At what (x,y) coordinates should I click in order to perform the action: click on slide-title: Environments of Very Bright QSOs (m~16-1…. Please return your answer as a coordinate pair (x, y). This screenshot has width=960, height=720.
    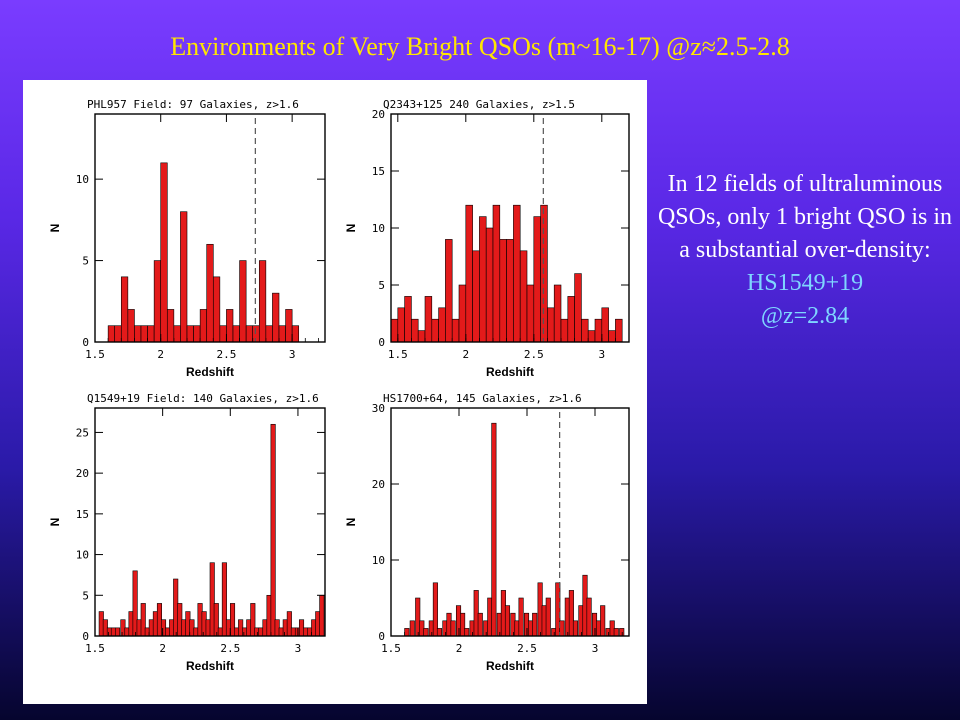
    Looking at the image, I should click on (480, 46).